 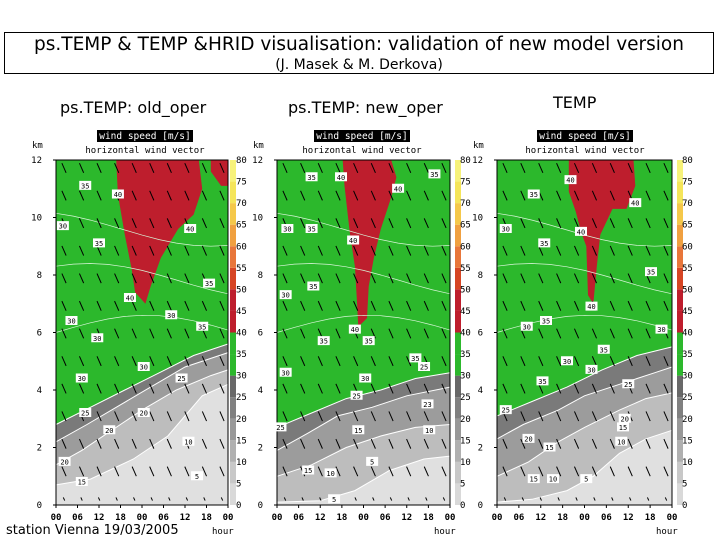 I want to click on y-tick-label: 12, so click(x=36, y=161).